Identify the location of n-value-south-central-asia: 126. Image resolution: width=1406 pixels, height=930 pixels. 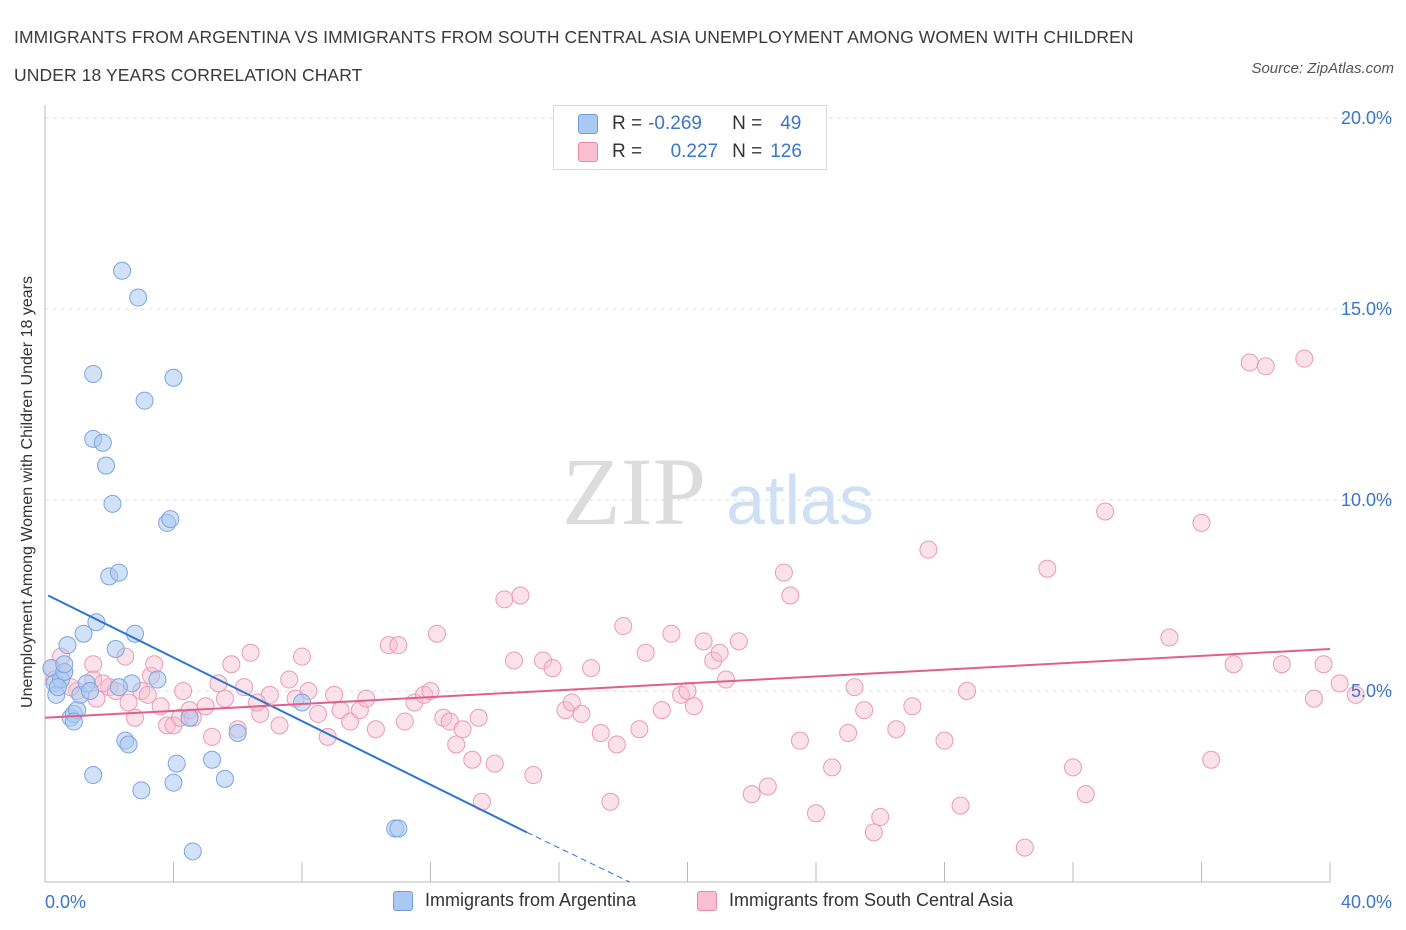
(786, 151).